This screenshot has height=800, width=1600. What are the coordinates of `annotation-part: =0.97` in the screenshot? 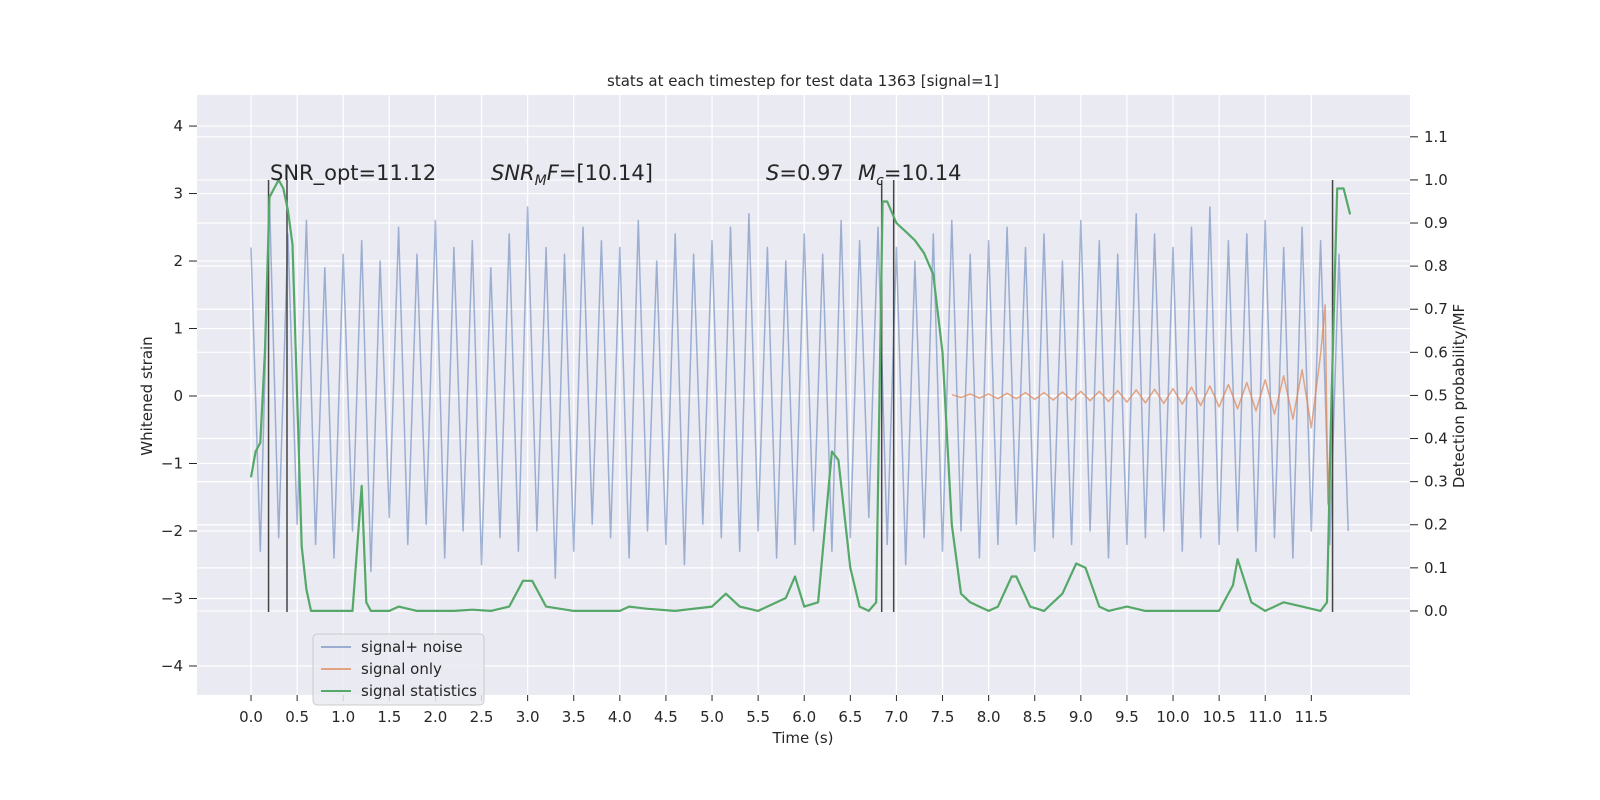 It's located at (811, 173).